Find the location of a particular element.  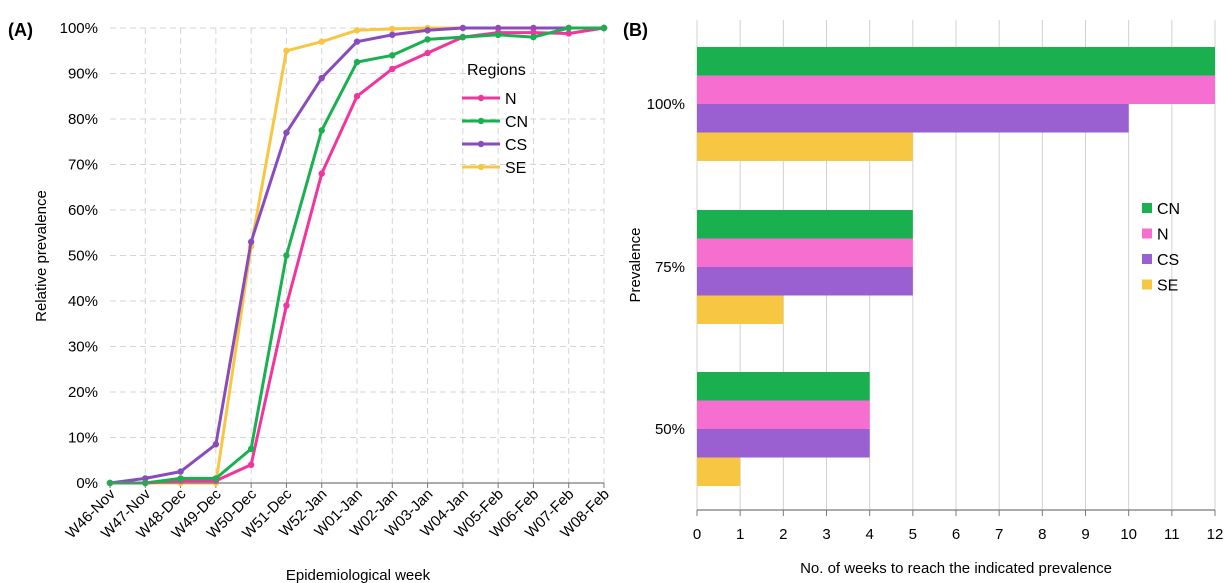

panel-b-x-tick-label: 3 is located at coordinates (826, 534).